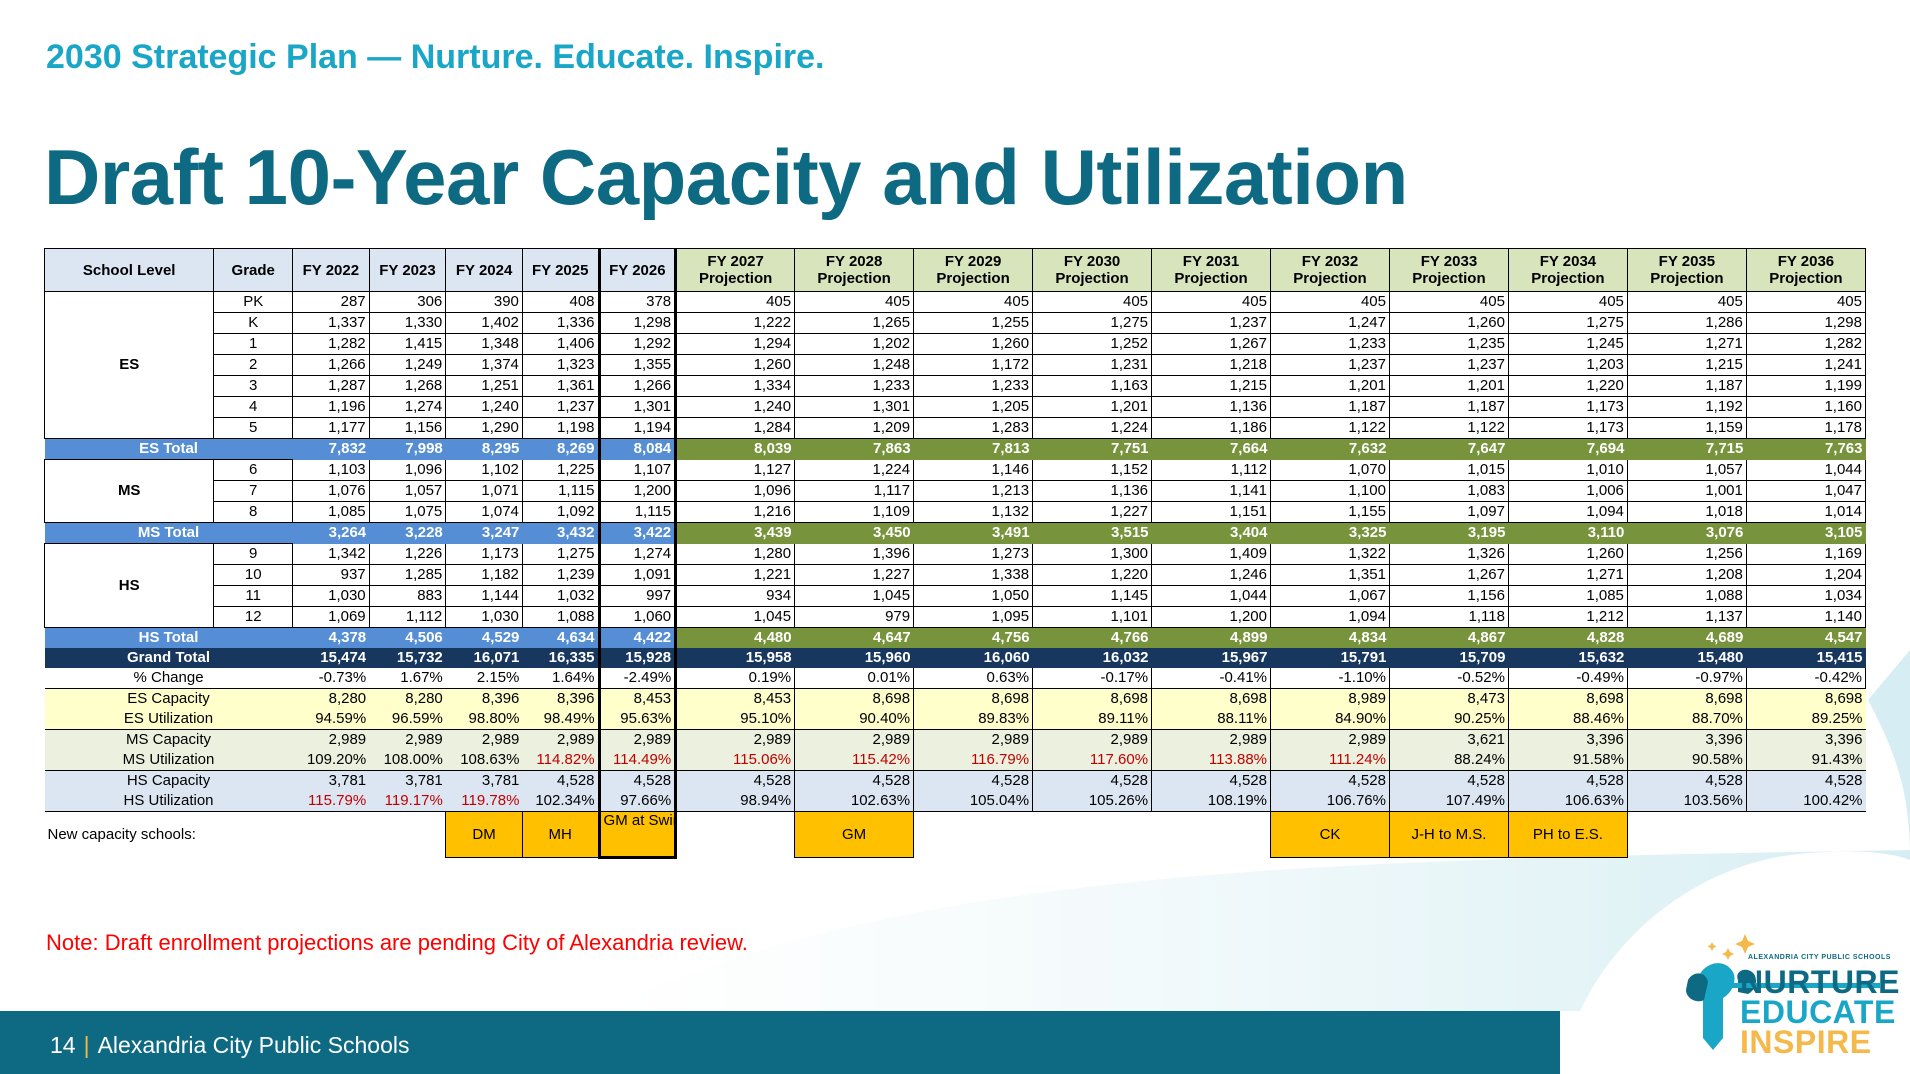 The image size is (1910, 1074). Describe the element at coordinates (1806, 617) in the screenshot. I see `enrollment-value: 1,140` at that location.